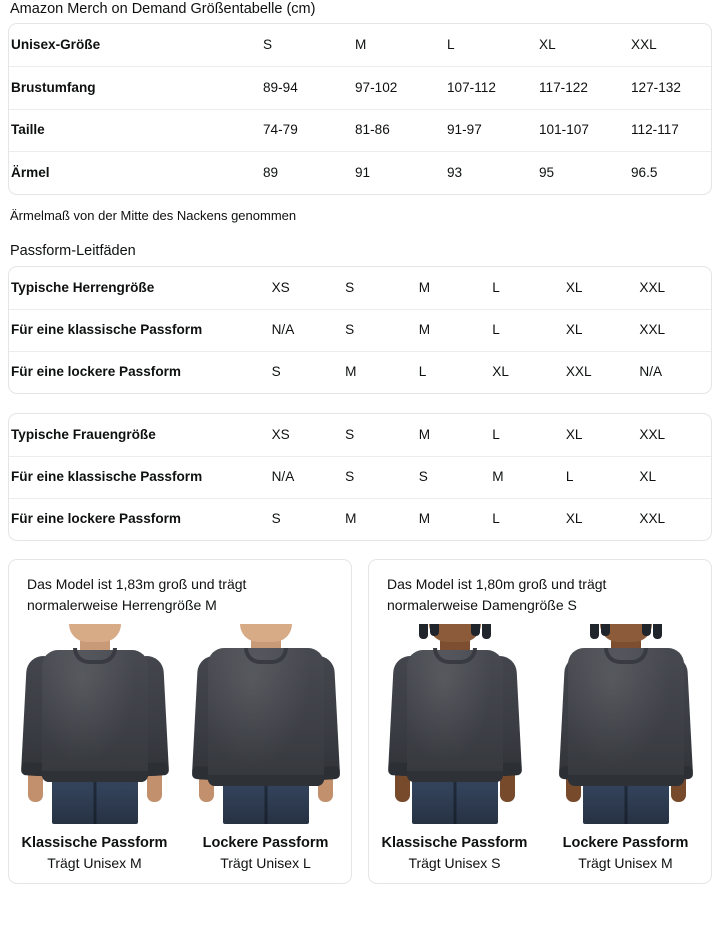 The image size is (720, 925). I want to click on waist-l: 91-97, so click(491, 130).